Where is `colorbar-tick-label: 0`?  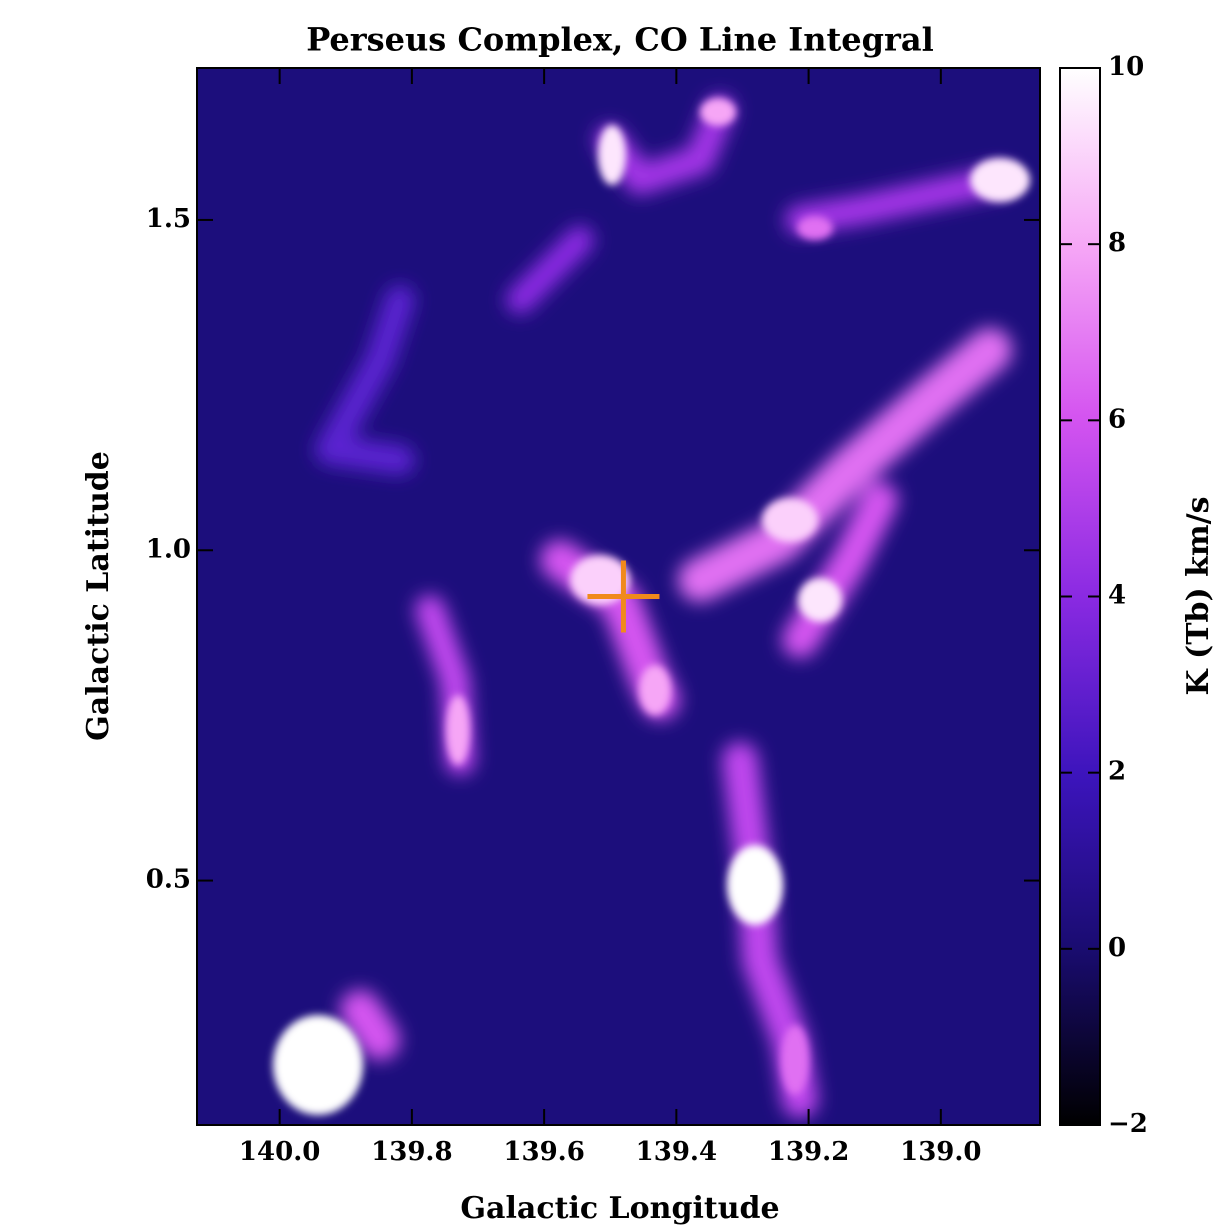
colorbar-tick-label: 0 is located at coordinates (1117, 948).